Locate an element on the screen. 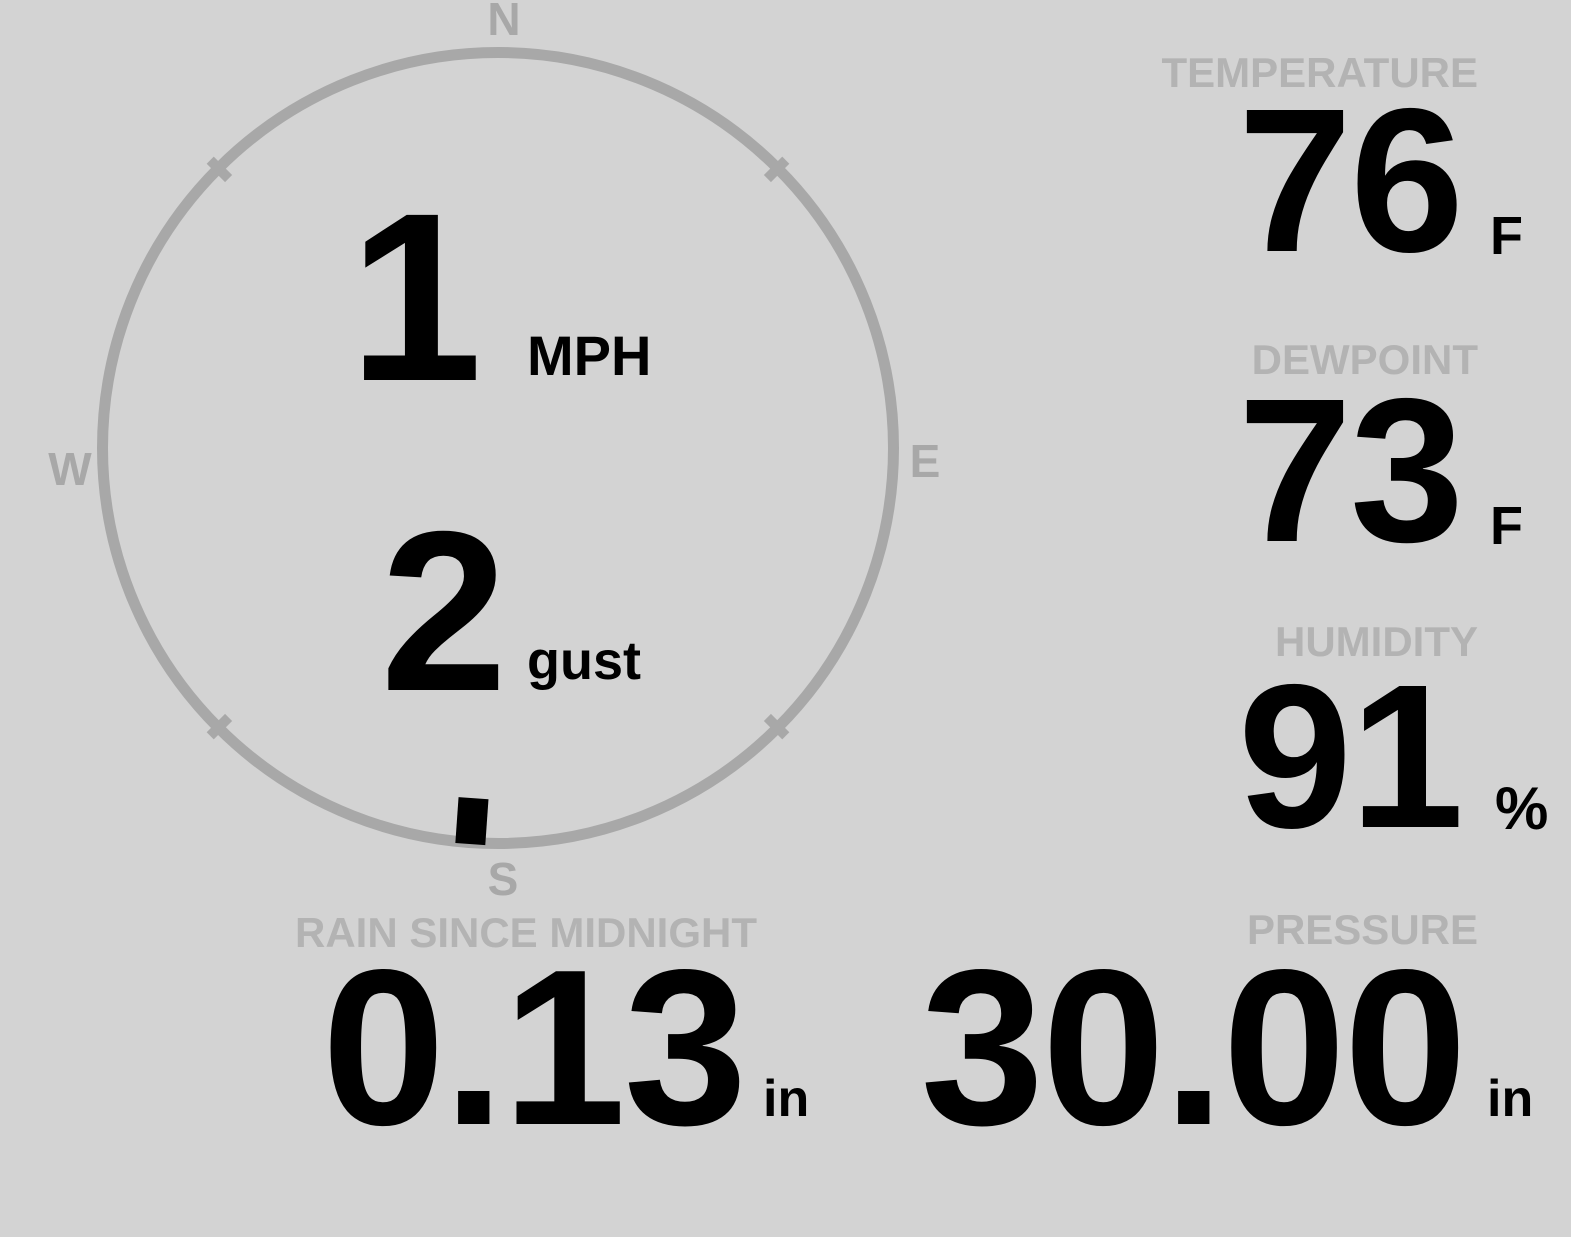 The width and height of the screenshot is (1571, 1237). pressure-value: 30.00 is located at coordinates (1194, 1048).